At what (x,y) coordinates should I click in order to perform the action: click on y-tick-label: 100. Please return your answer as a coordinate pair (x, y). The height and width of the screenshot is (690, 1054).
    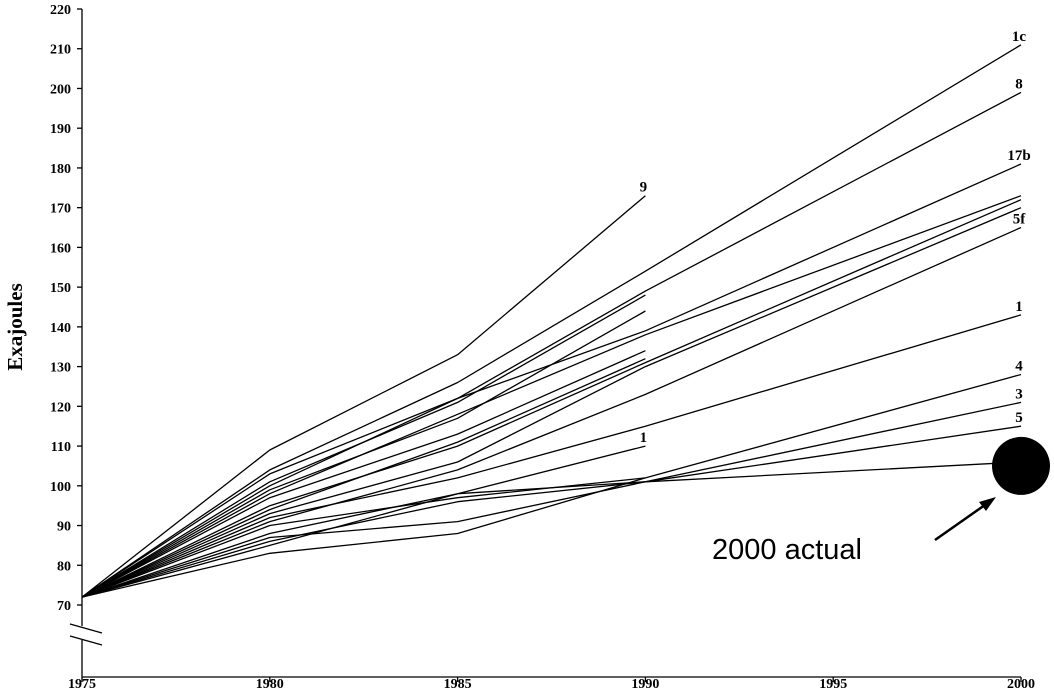
    Looking at the image, I should click on (60, 487).